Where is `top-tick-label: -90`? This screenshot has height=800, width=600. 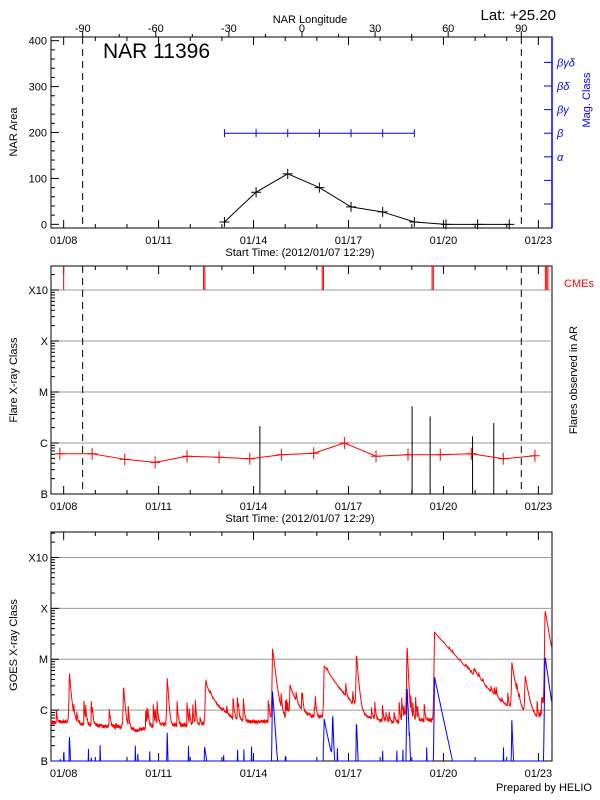
top-tick-label: -90 is located at coordinates (83, 29).